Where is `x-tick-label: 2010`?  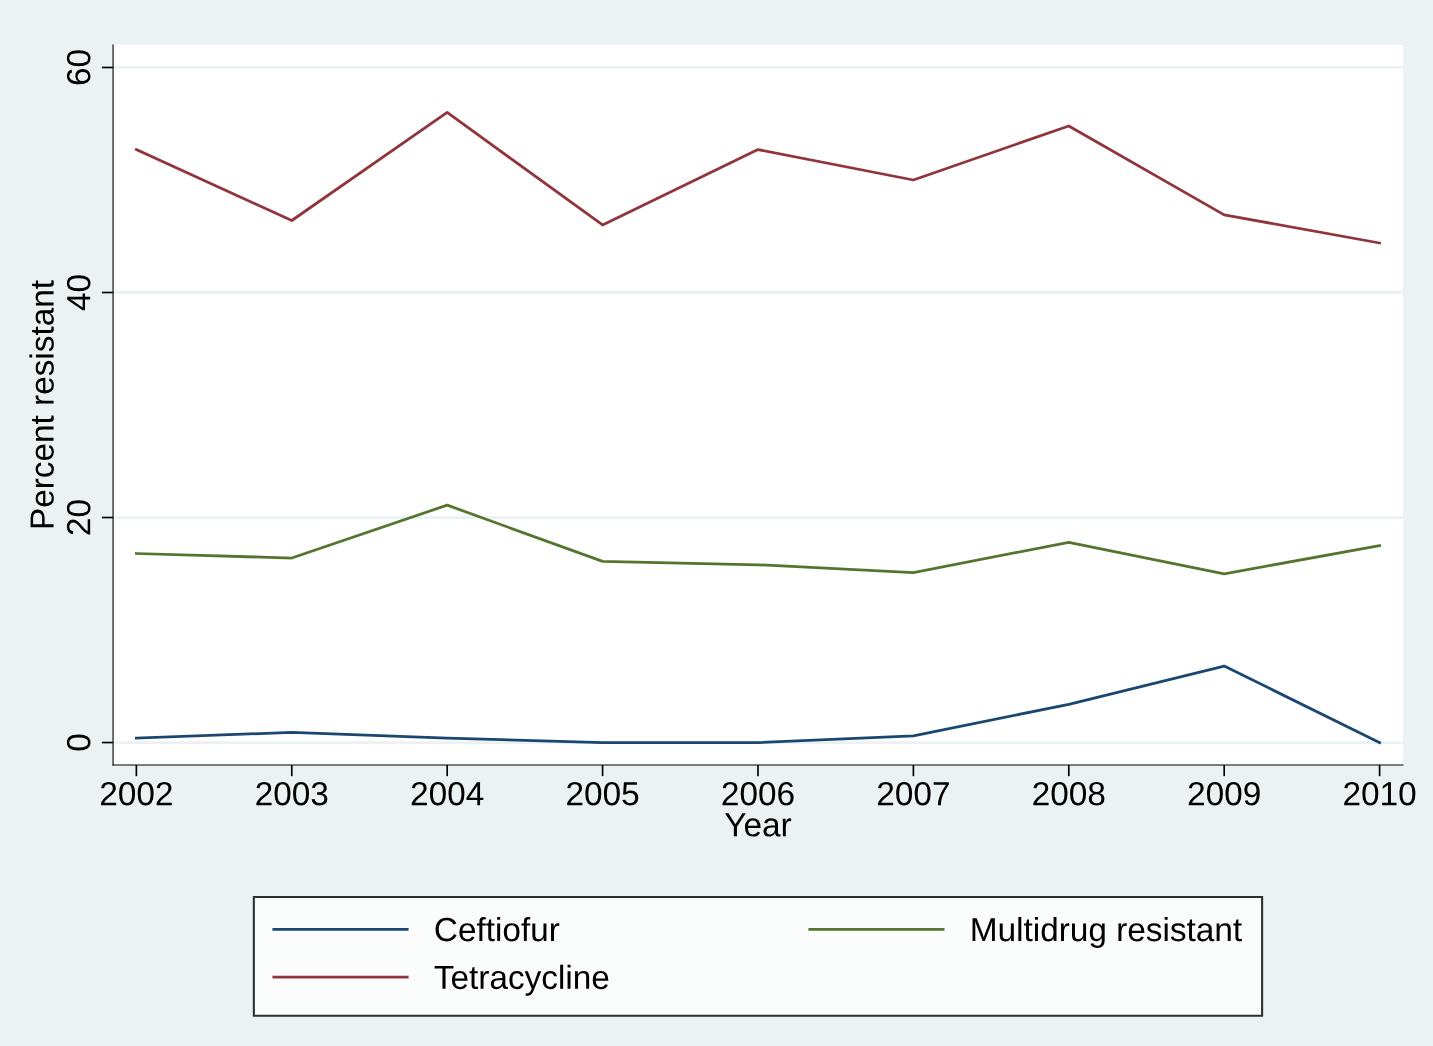 x-tick-label: 2010 is located at coordinates (1380, 793).